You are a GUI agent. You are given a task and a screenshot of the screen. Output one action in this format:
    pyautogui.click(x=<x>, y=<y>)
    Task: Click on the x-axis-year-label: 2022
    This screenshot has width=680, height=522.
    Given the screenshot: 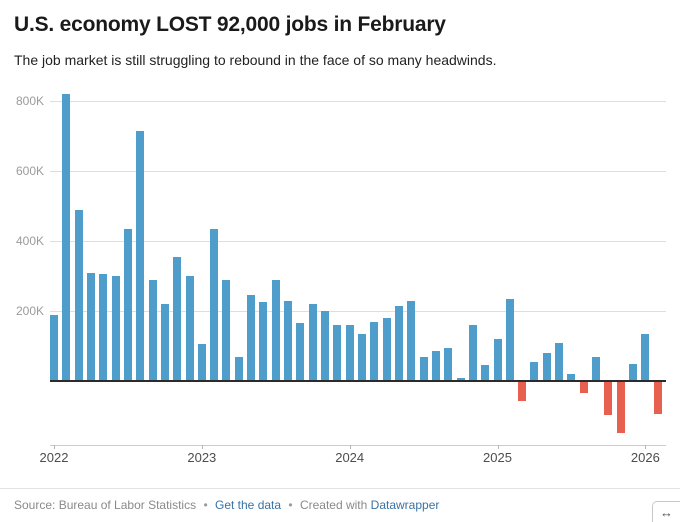 What is the action you would take?
    pyautogui.click(x=54, y=457)
    